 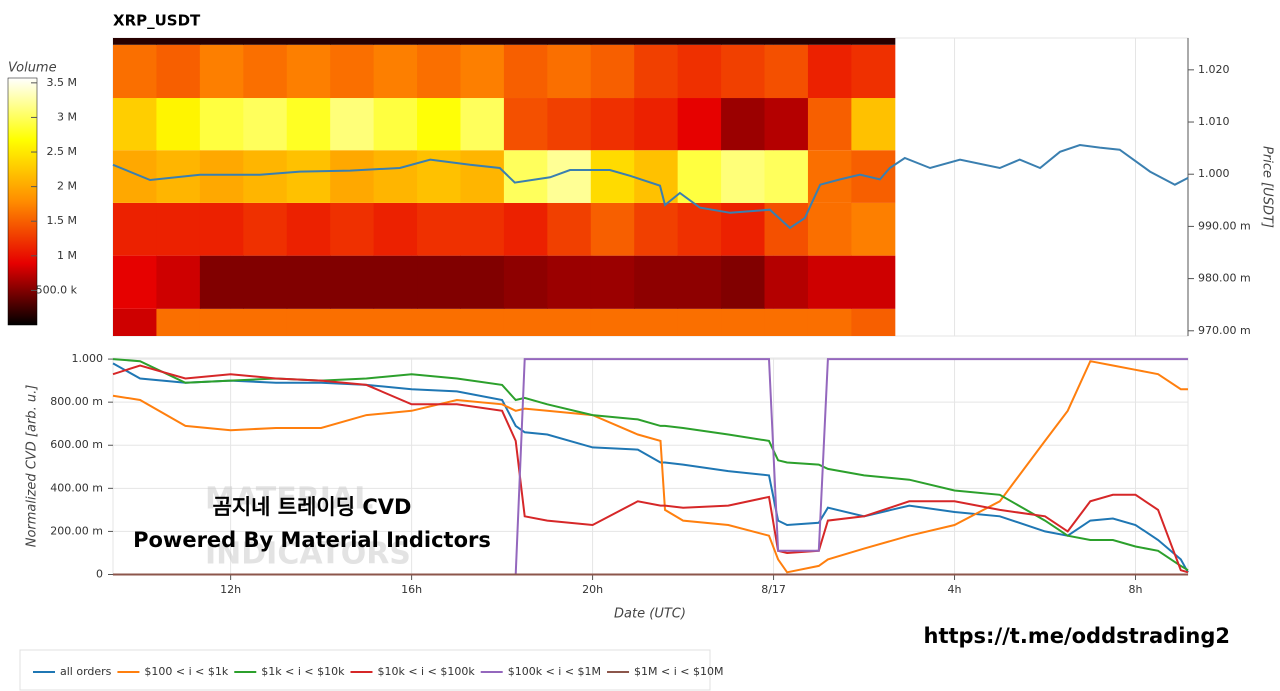 What do you see at coordinates (32, 466) in the screenshot?
I see `y-axis-label: Normalized CVD [arb. u.]` at bounding box center [32, 466].